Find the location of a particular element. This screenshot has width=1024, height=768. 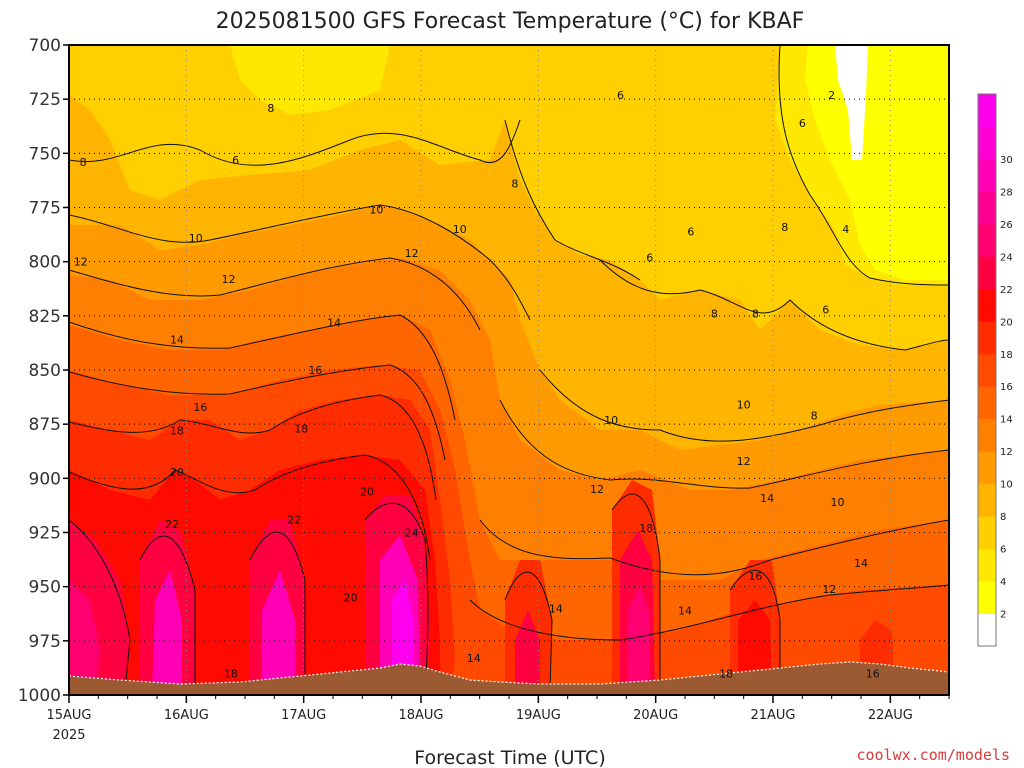

y-tick-label: 900 is located at coordinates (45, 479).